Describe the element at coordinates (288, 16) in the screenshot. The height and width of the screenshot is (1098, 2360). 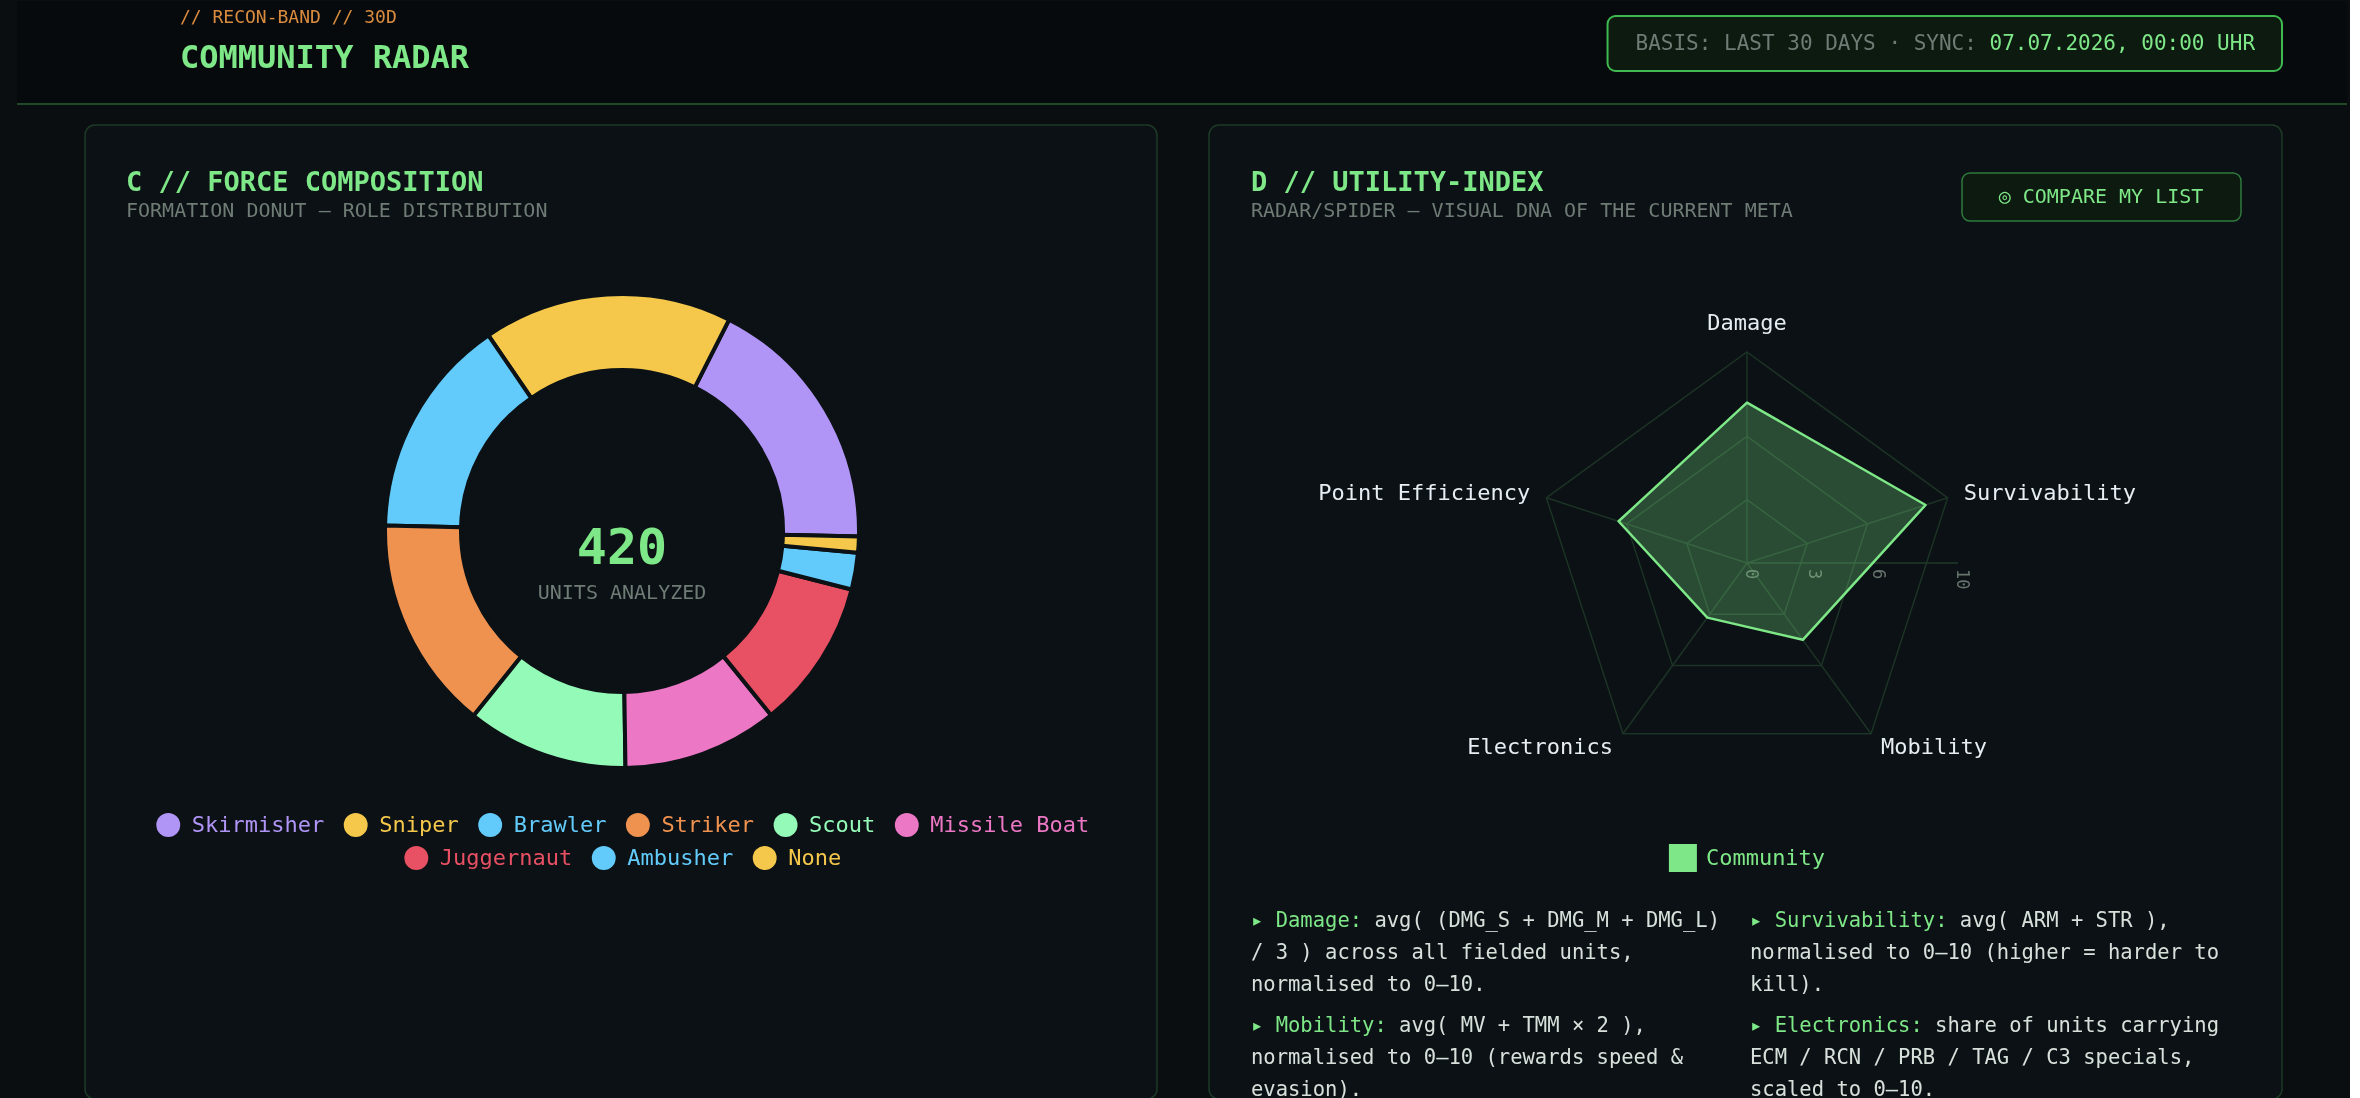
I see `text: // RECON-BAND // 30D` at that location.